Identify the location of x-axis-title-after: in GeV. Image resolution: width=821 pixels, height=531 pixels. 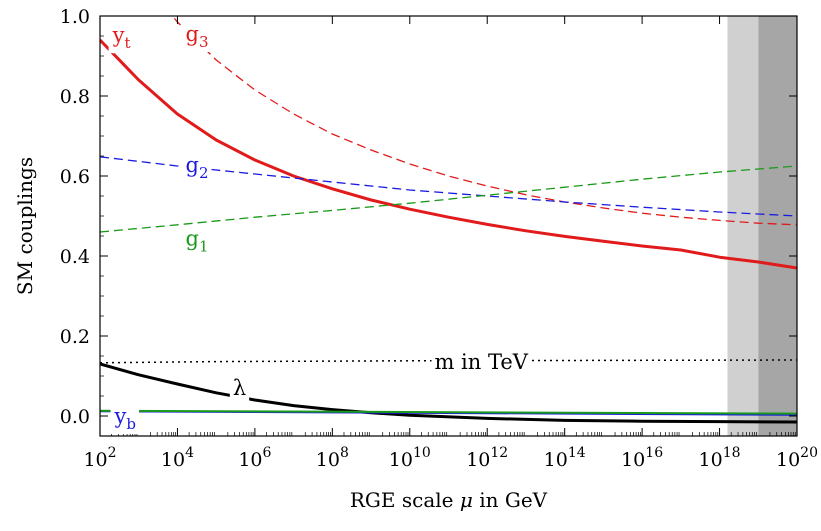
(510, 500).